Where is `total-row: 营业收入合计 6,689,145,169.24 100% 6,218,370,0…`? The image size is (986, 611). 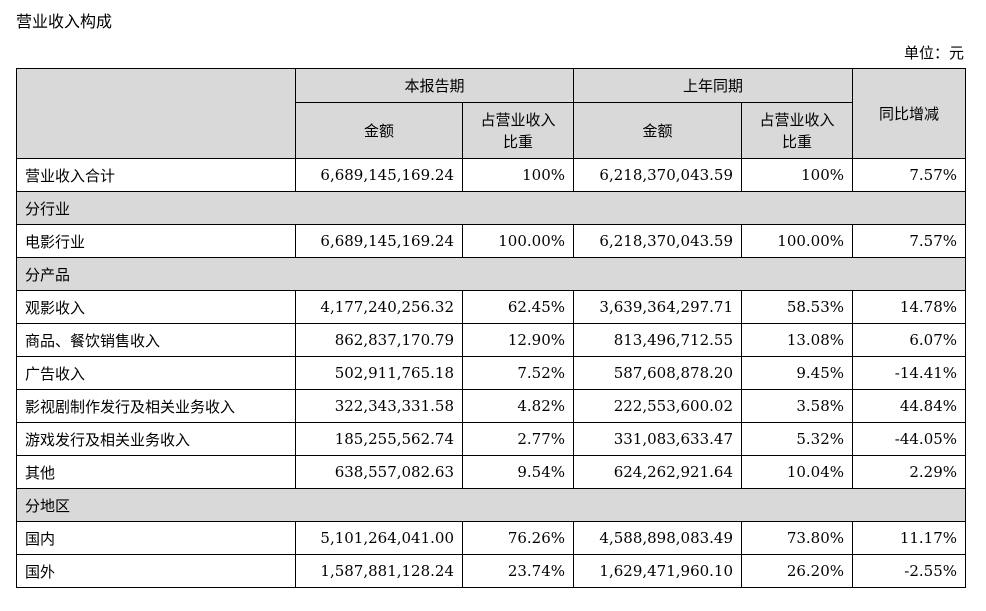 total-row: 营业收入合计 6,689,145,169.24 100% 6,218,370,0… is located at coordinates (491, 175).